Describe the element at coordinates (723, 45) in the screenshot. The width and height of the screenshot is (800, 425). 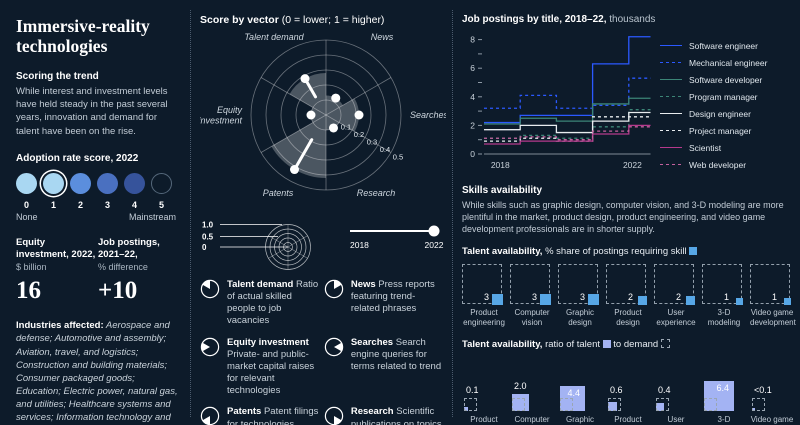
I see `legend-label: Software engineer` at that location.